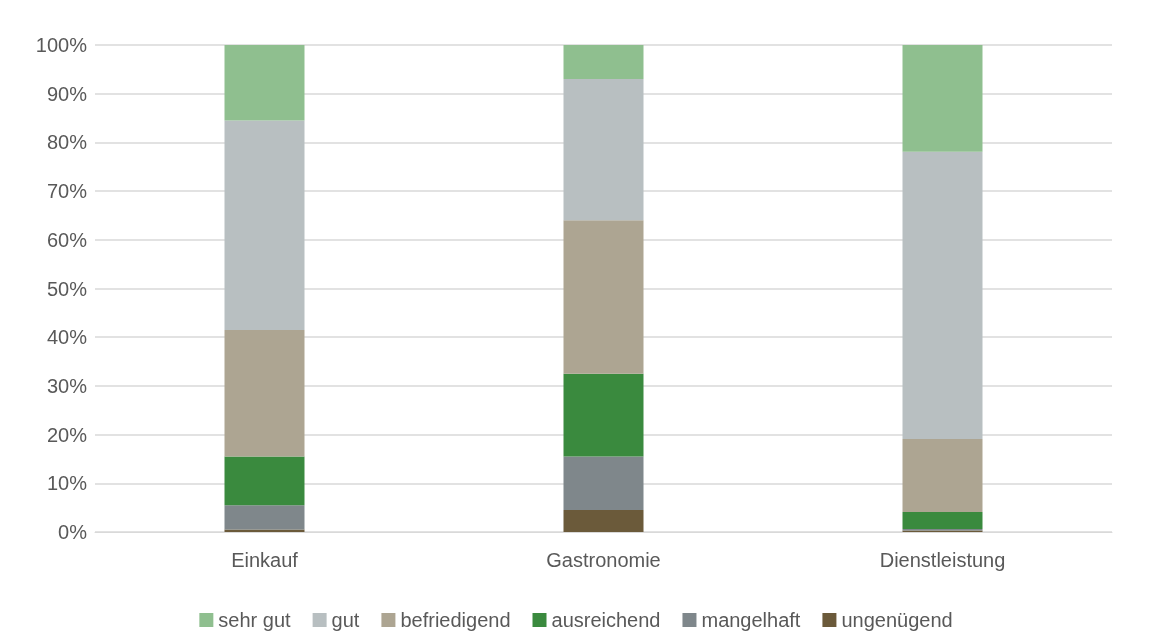 This screenshot has width=1152, height=637. Describe the element at coordinates (67, 142) in the screenshot. I see `y-tick-label: 80%` at that location.